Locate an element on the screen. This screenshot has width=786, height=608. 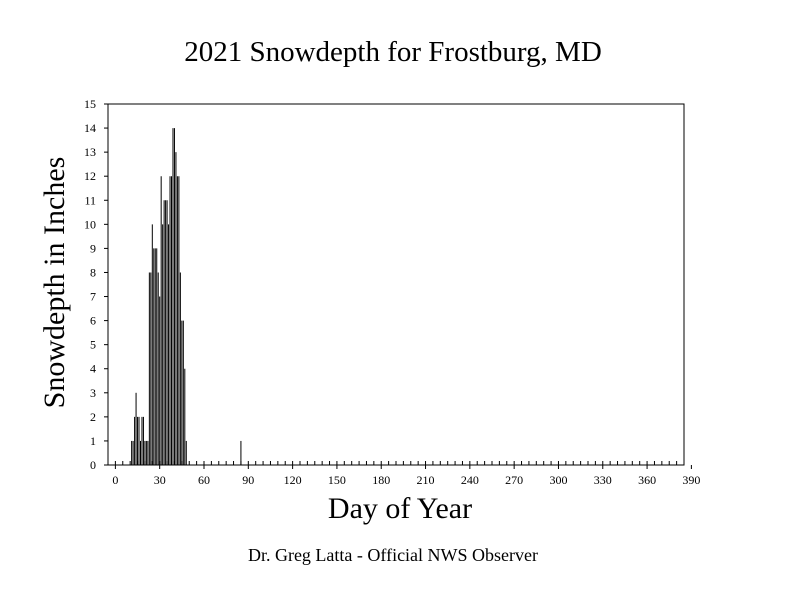
y-tick-label: 13 is located at coordinates (90, 152).